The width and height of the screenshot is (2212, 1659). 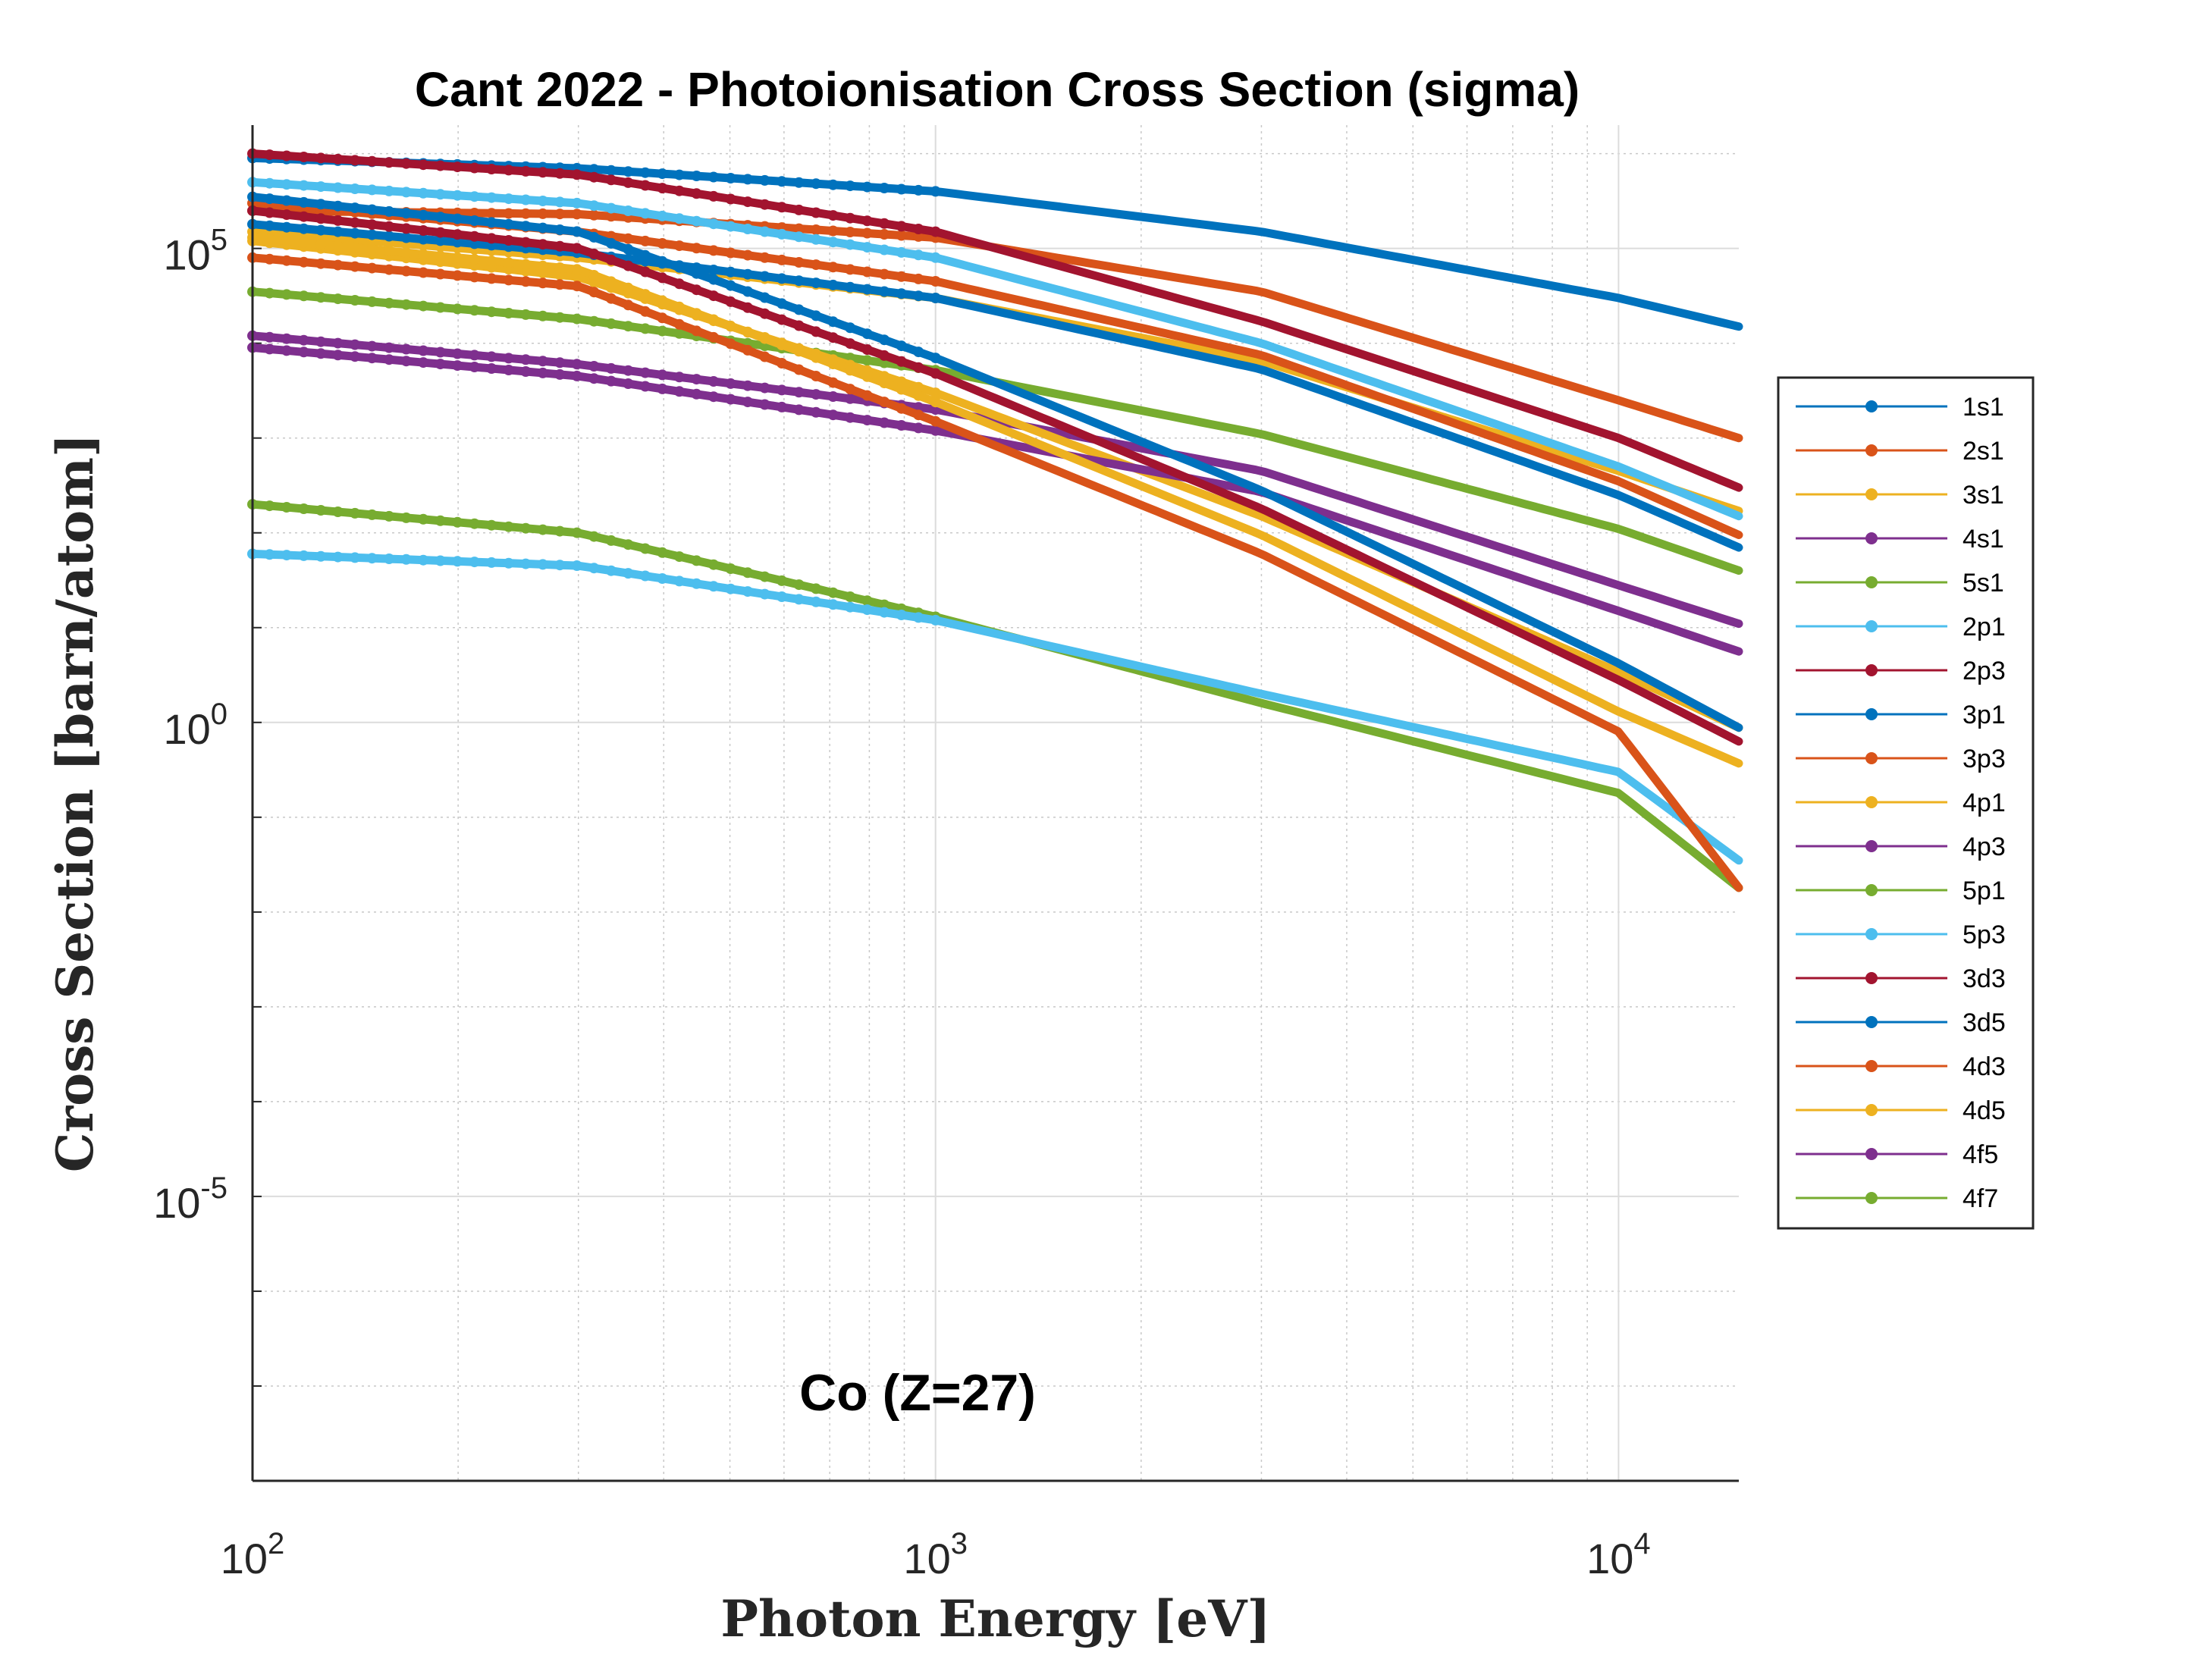 I want to click on legend-label: 4p3, so click(x=1985, y=847).